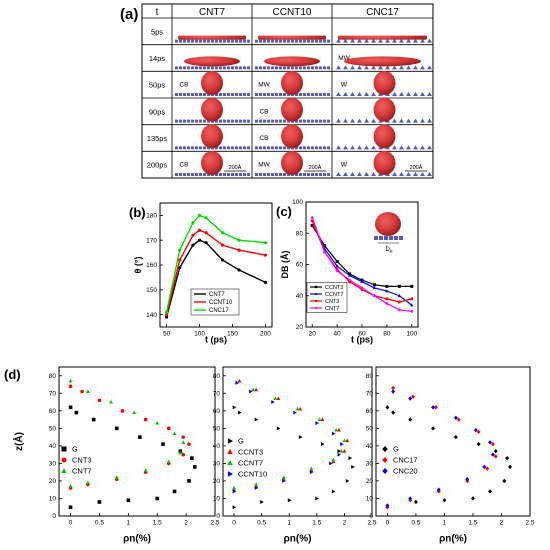  Describe the element at coordinates (129, 523) in the screenshot. I see `x-tick-label: 1` at that location.